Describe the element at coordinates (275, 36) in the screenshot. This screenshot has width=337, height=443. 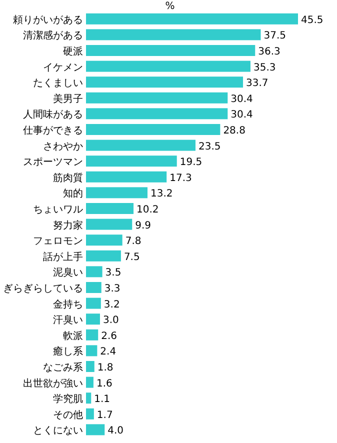
I see `data-label: 37.5` at that location.